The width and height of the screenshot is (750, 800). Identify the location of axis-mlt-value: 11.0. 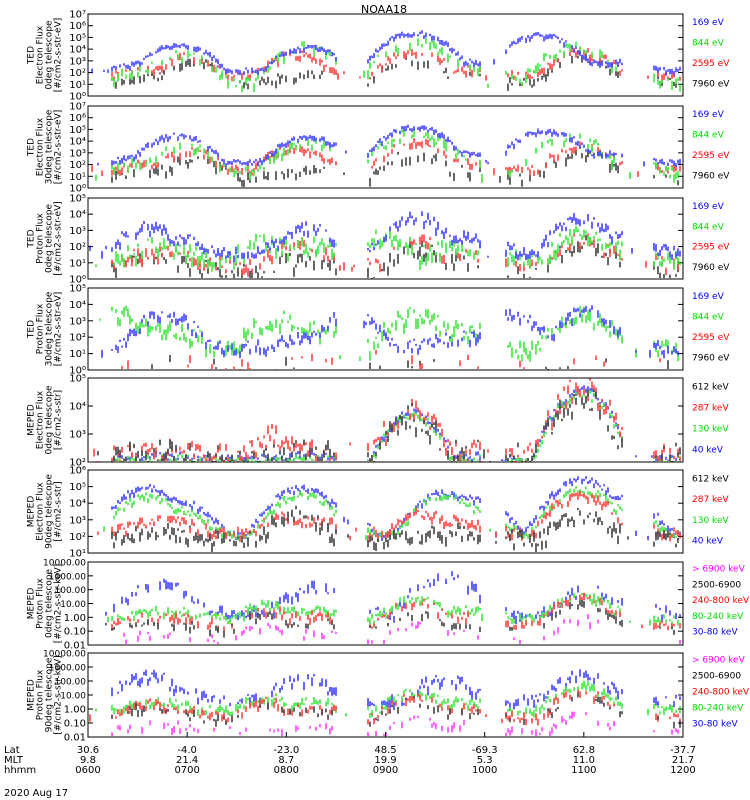
(584, 760).